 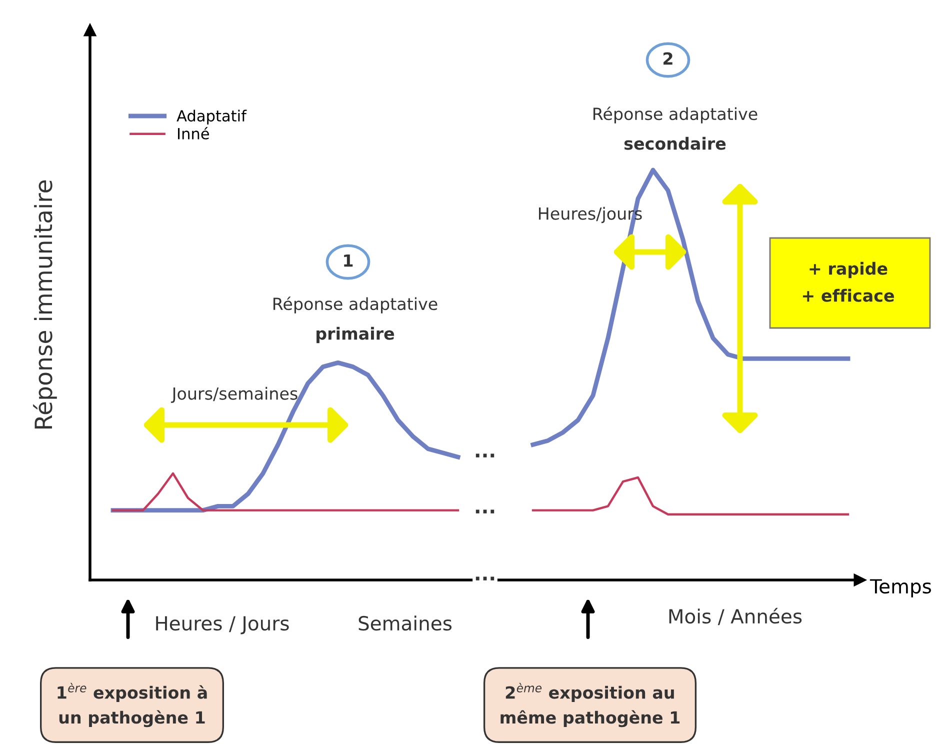 I want to click on legend-label: Inné, so click(x=193, y=133).